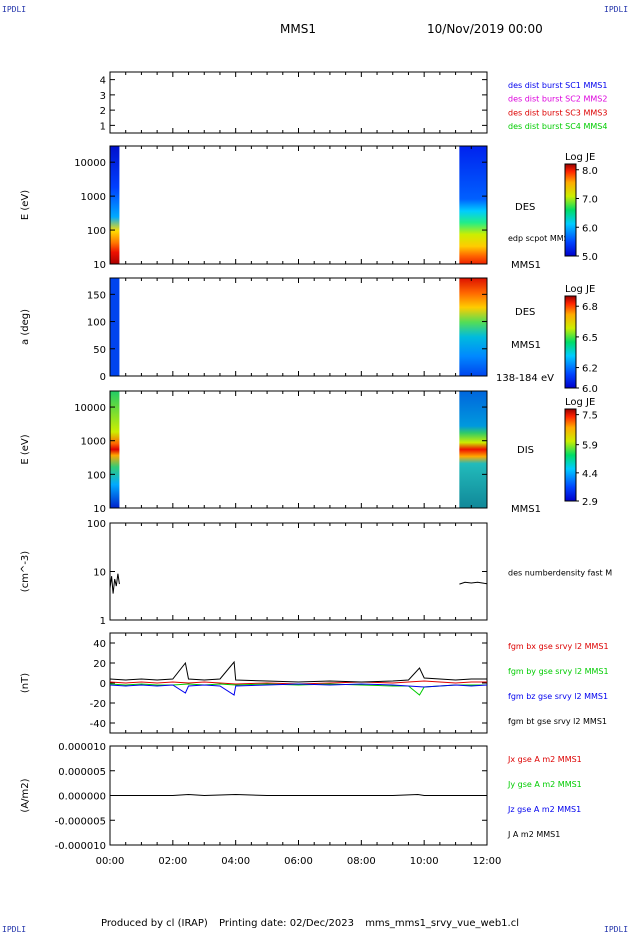 Image resolution: width=630 pixels, height=934 pixels. What do you see at coordinates (590, 369) in the screenshot?
I see `colorbar-tick-label: 6.2` at bounding box center [590, 369].